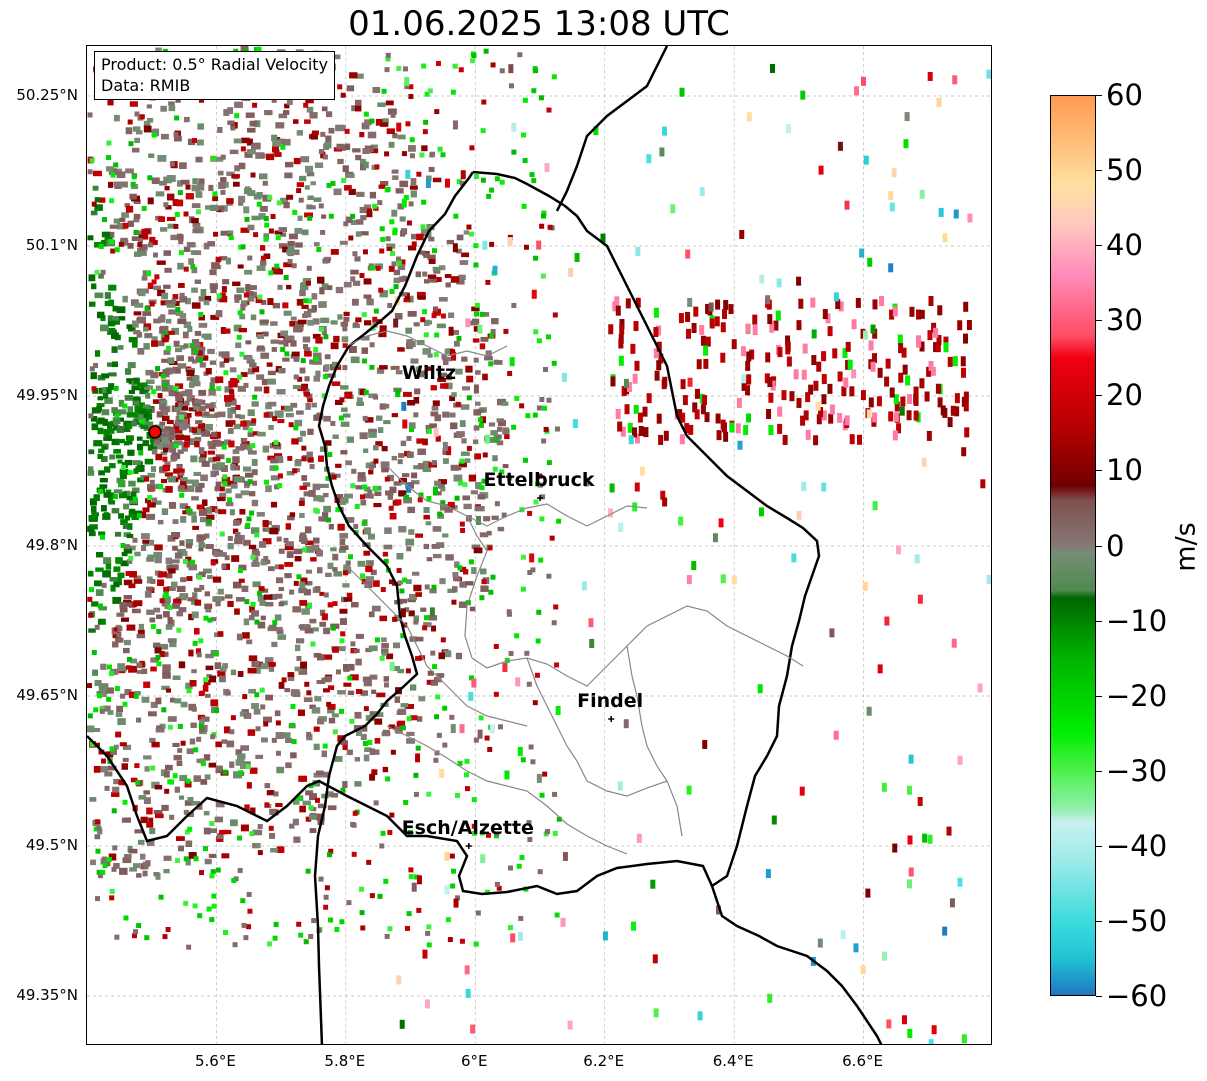 The width and height of the screenshot is (1207, 1081). What do you see at coordinates (47, 995) in the screenshot?
I see `lat-tick-label: 49.35°N` at bounding box center [47, 995].